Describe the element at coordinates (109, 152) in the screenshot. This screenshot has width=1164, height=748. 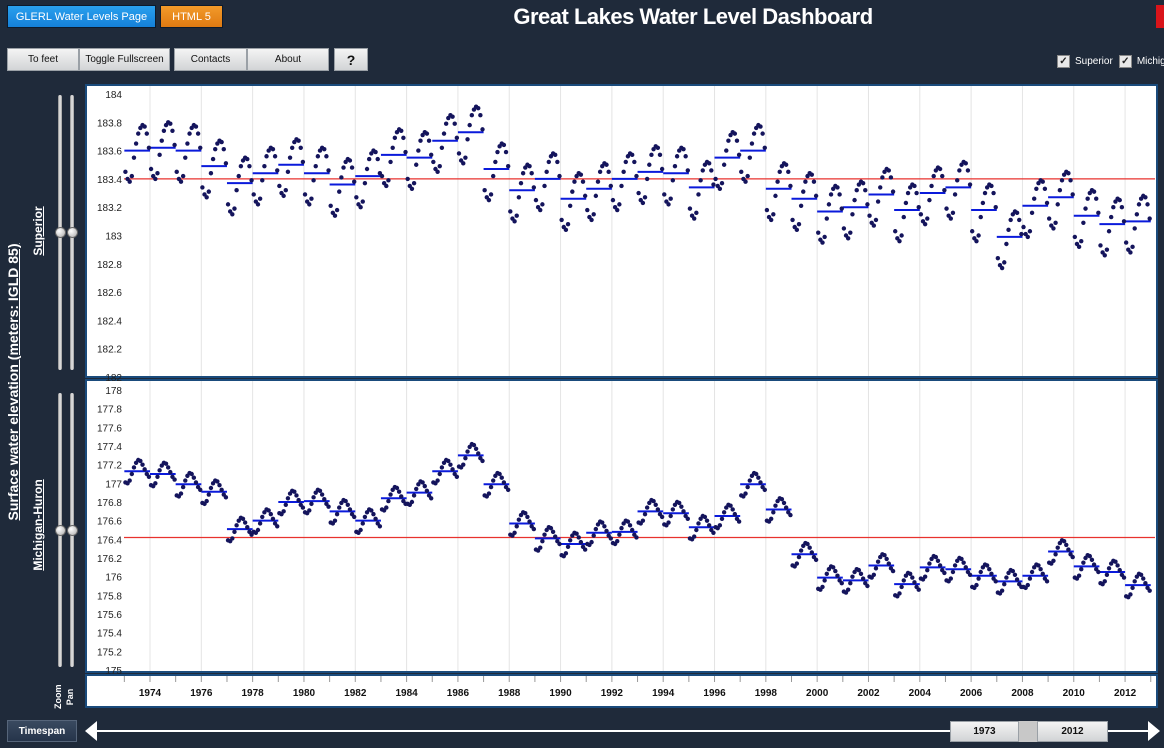
I see `y-tick-label: 183.6` at that location.